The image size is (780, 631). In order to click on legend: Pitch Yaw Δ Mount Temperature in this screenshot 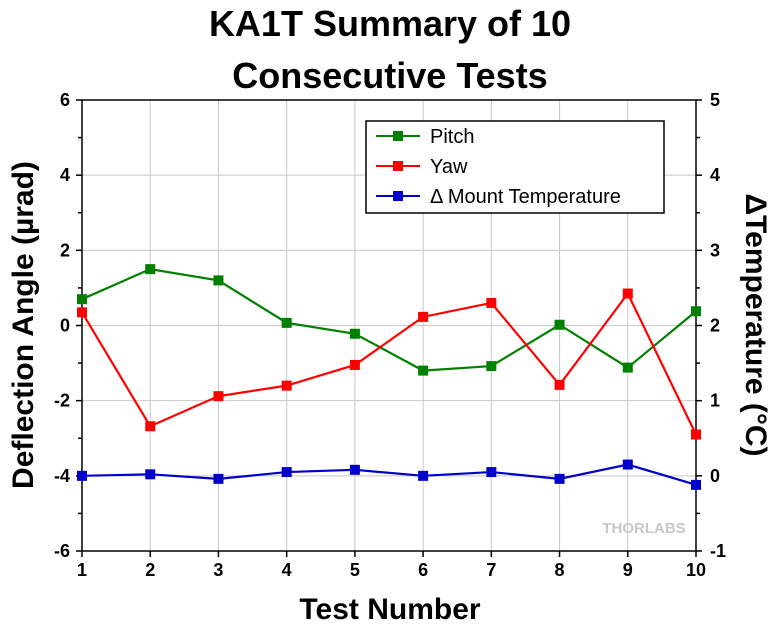, I will do `click(515, 167)`.